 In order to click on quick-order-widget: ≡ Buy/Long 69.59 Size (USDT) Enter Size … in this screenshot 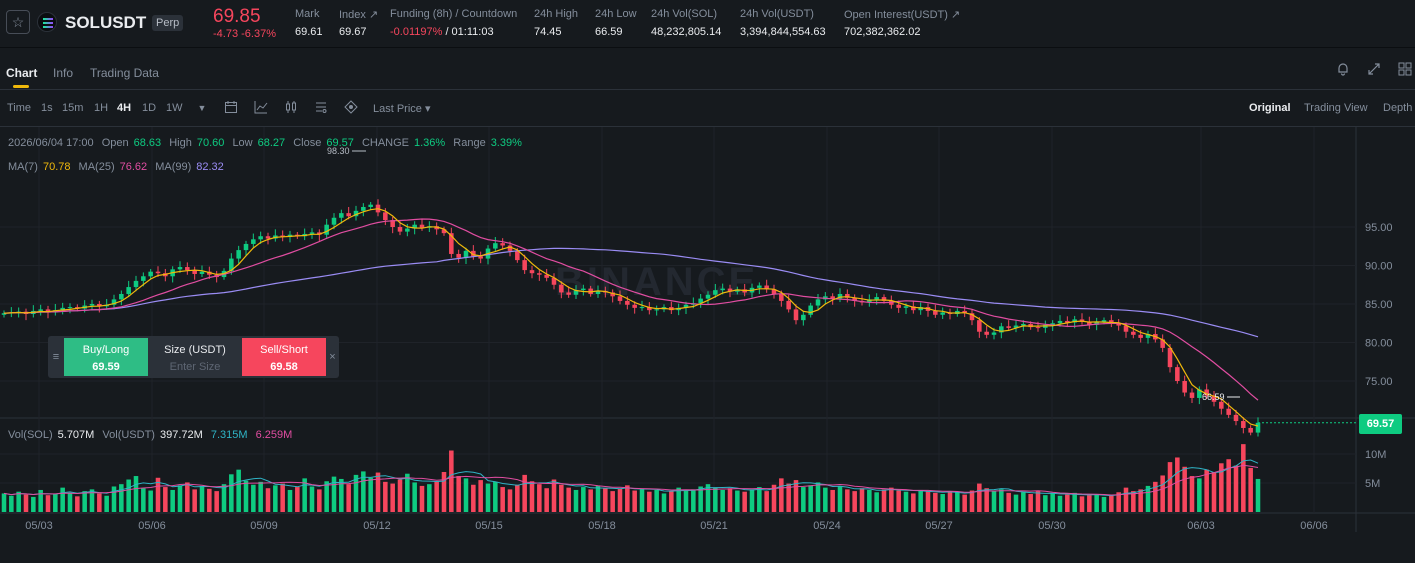, I will do `click(193, 357)`.